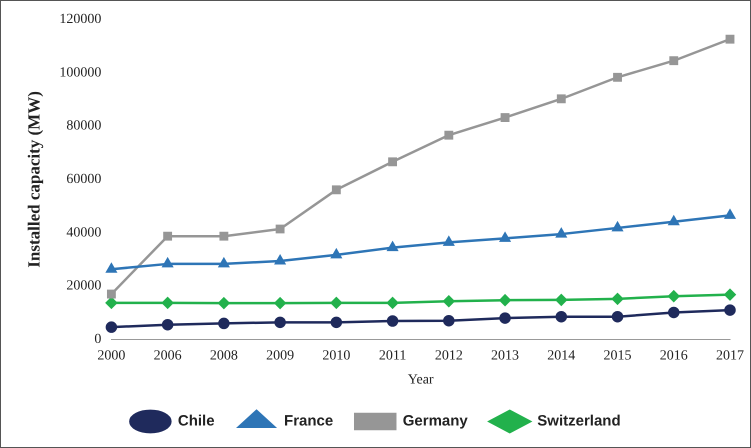 The image size is (751, 448). Describe the element at coordinates (618, 356) in the screenshot. I see `x-tick-label: 2015` at that location.